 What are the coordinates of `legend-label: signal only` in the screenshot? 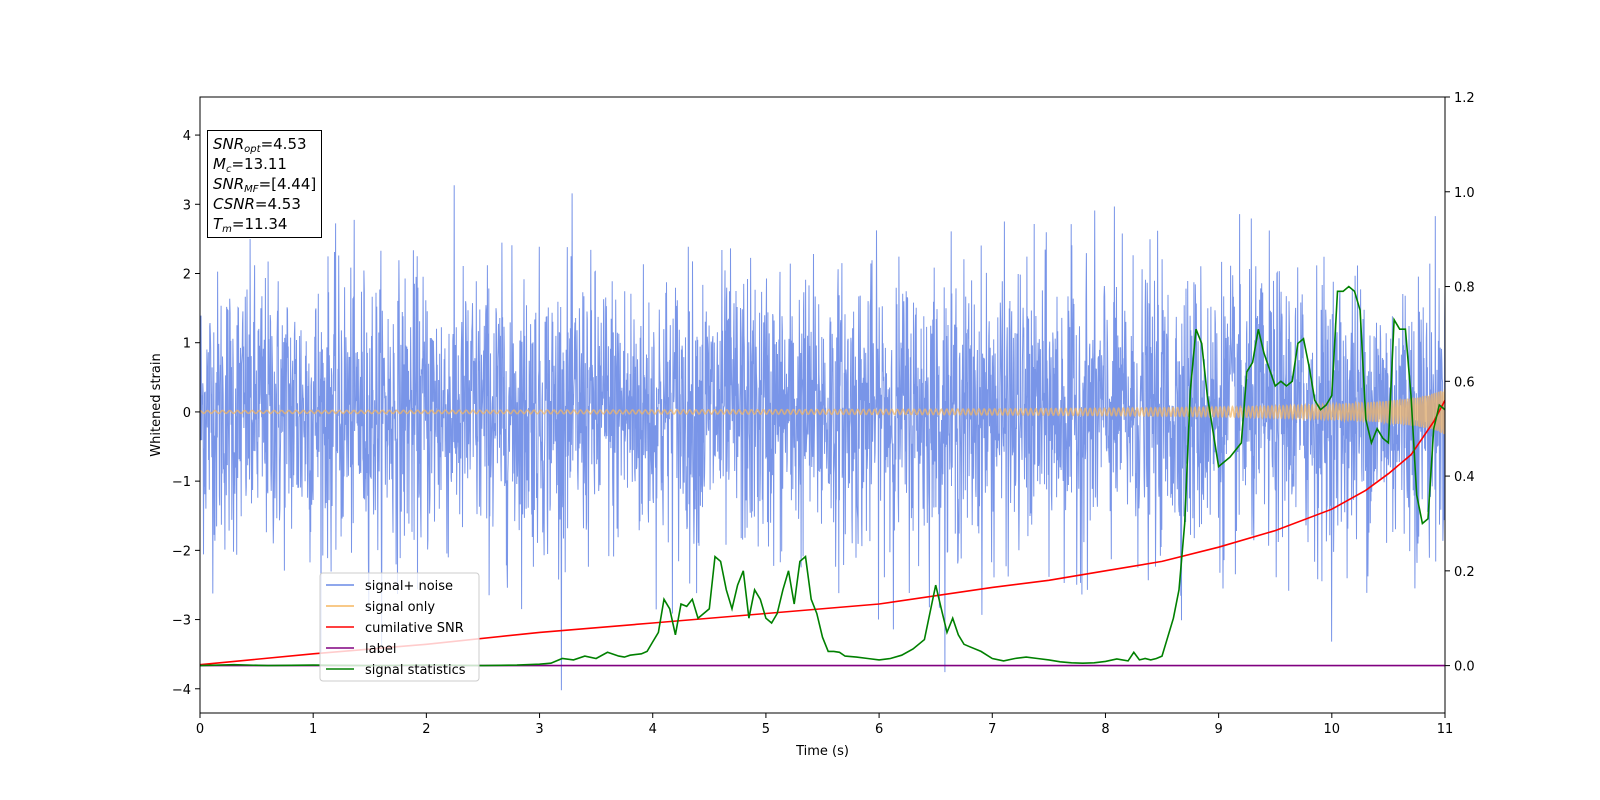 It's located at (400, 607).